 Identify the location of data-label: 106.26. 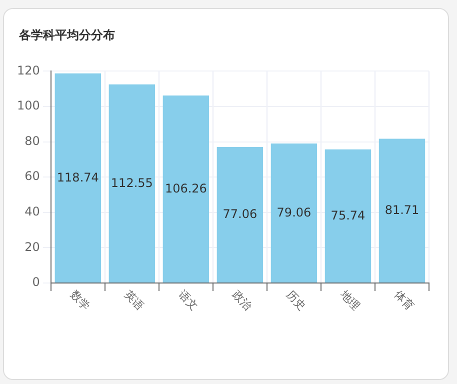
(185, 188).